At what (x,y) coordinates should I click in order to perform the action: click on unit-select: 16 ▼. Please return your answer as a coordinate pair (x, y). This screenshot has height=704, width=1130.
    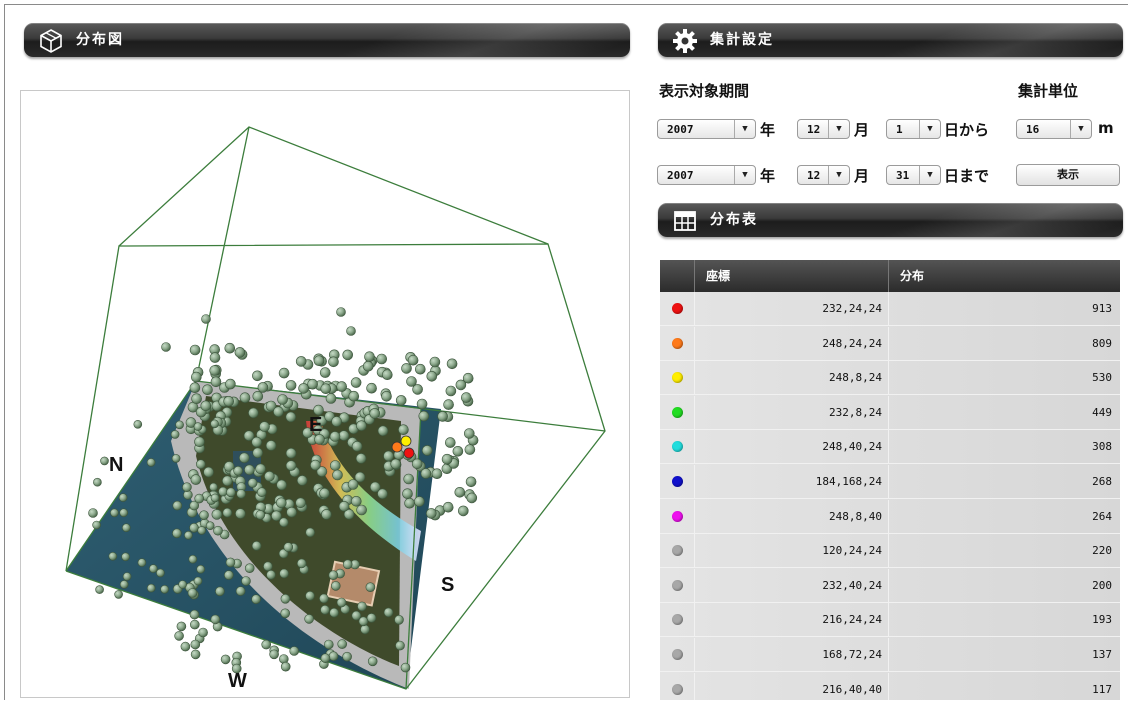
    Looking at the image, I should click on (1054, 129).